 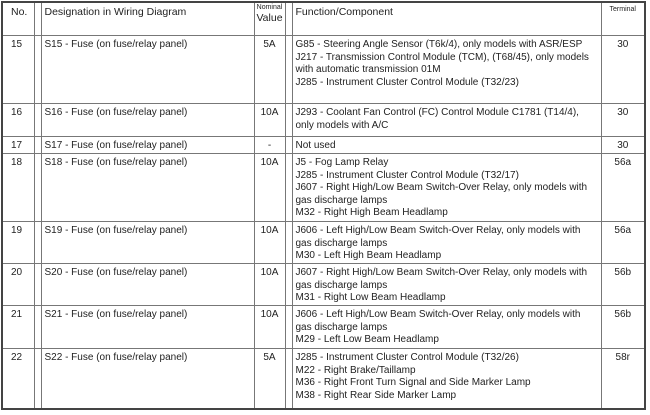 What do you see at coordinates (342, 162) in the screenshot?
I see `function-line: J5 - Fog Lamp Relay` at bounding box center [342, 162].